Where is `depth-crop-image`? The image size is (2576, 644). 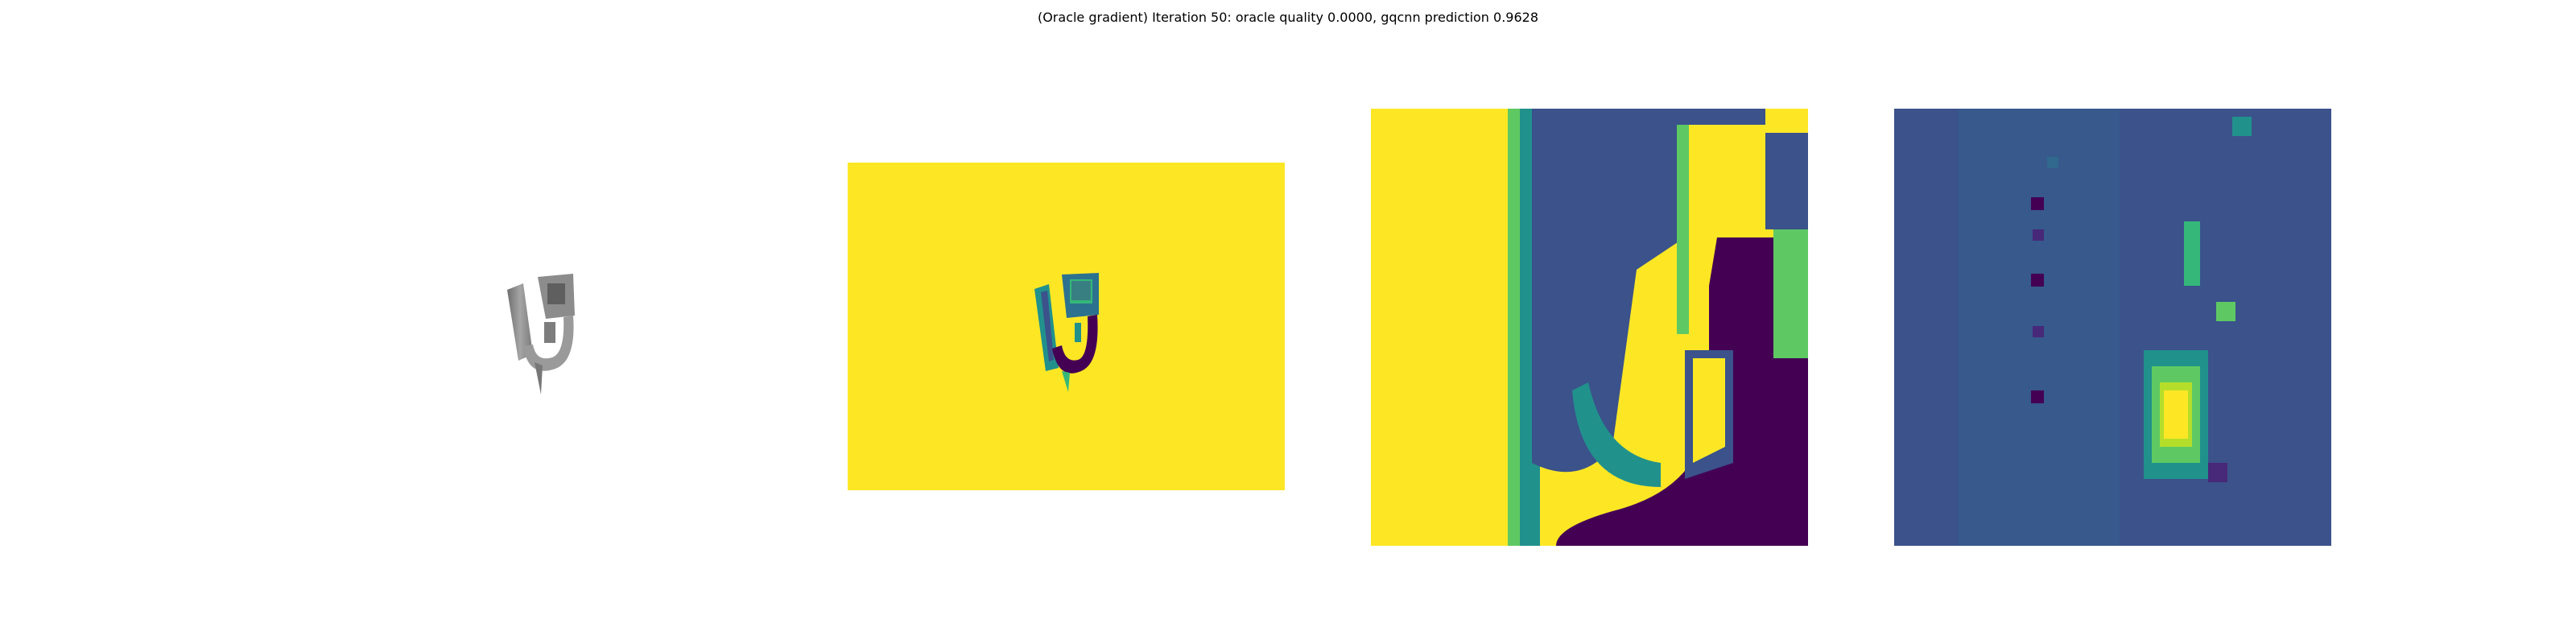
depth-crop-image is located at coordinates (1589, 327).